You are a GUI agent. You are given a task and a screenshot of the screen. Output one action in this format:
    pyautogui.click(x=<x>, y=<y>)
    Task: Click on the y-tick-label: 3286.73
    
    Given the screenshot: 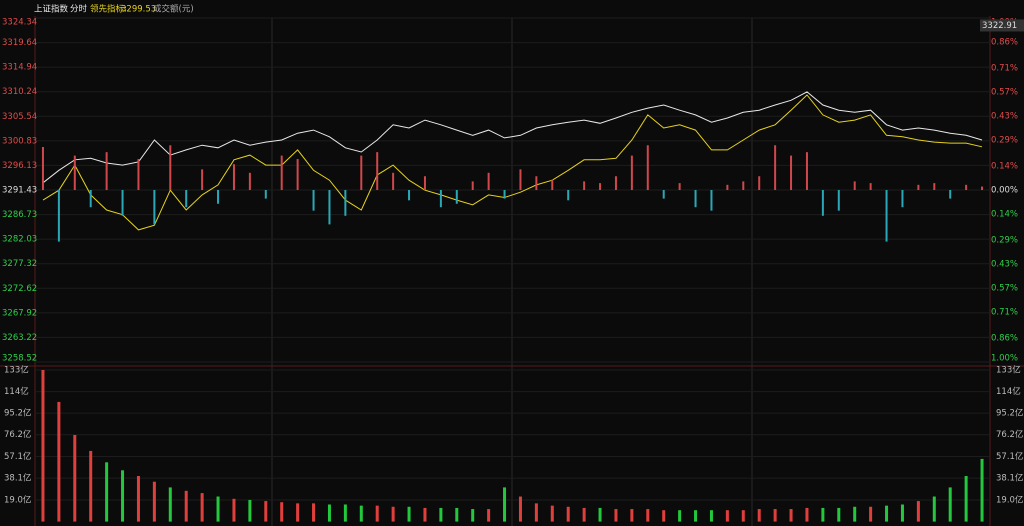 What is the action you would take?
    pyautogui.click(x=19, y=215)
    